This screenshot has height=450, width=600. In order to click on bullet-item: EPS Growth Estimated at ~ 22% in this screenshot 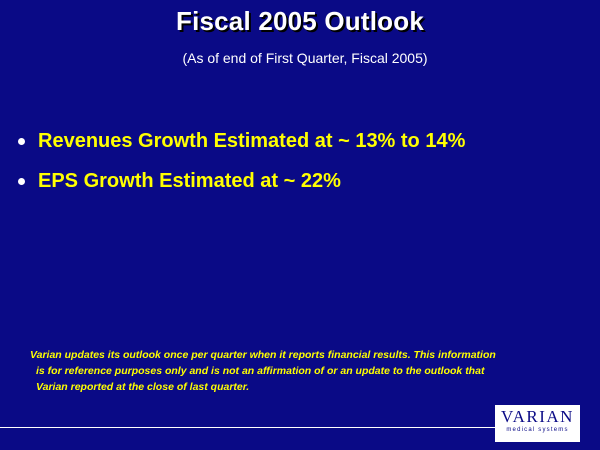, I will do `click(303, 186)`.